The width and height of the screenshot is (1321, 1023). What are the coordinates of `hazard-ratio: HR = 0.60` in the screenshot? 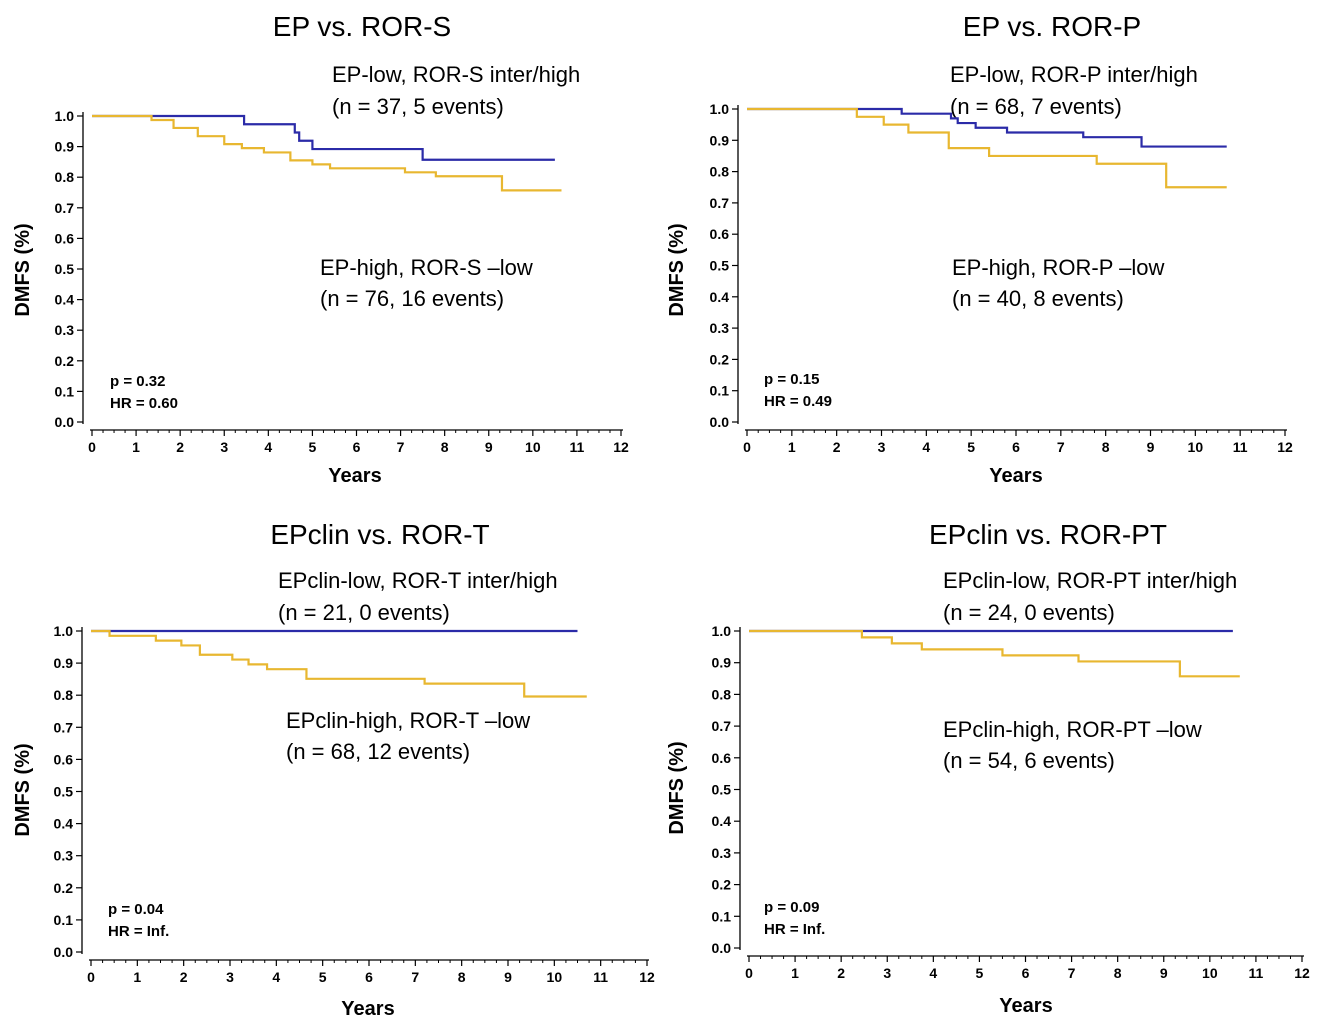 It's located at (144, 403).